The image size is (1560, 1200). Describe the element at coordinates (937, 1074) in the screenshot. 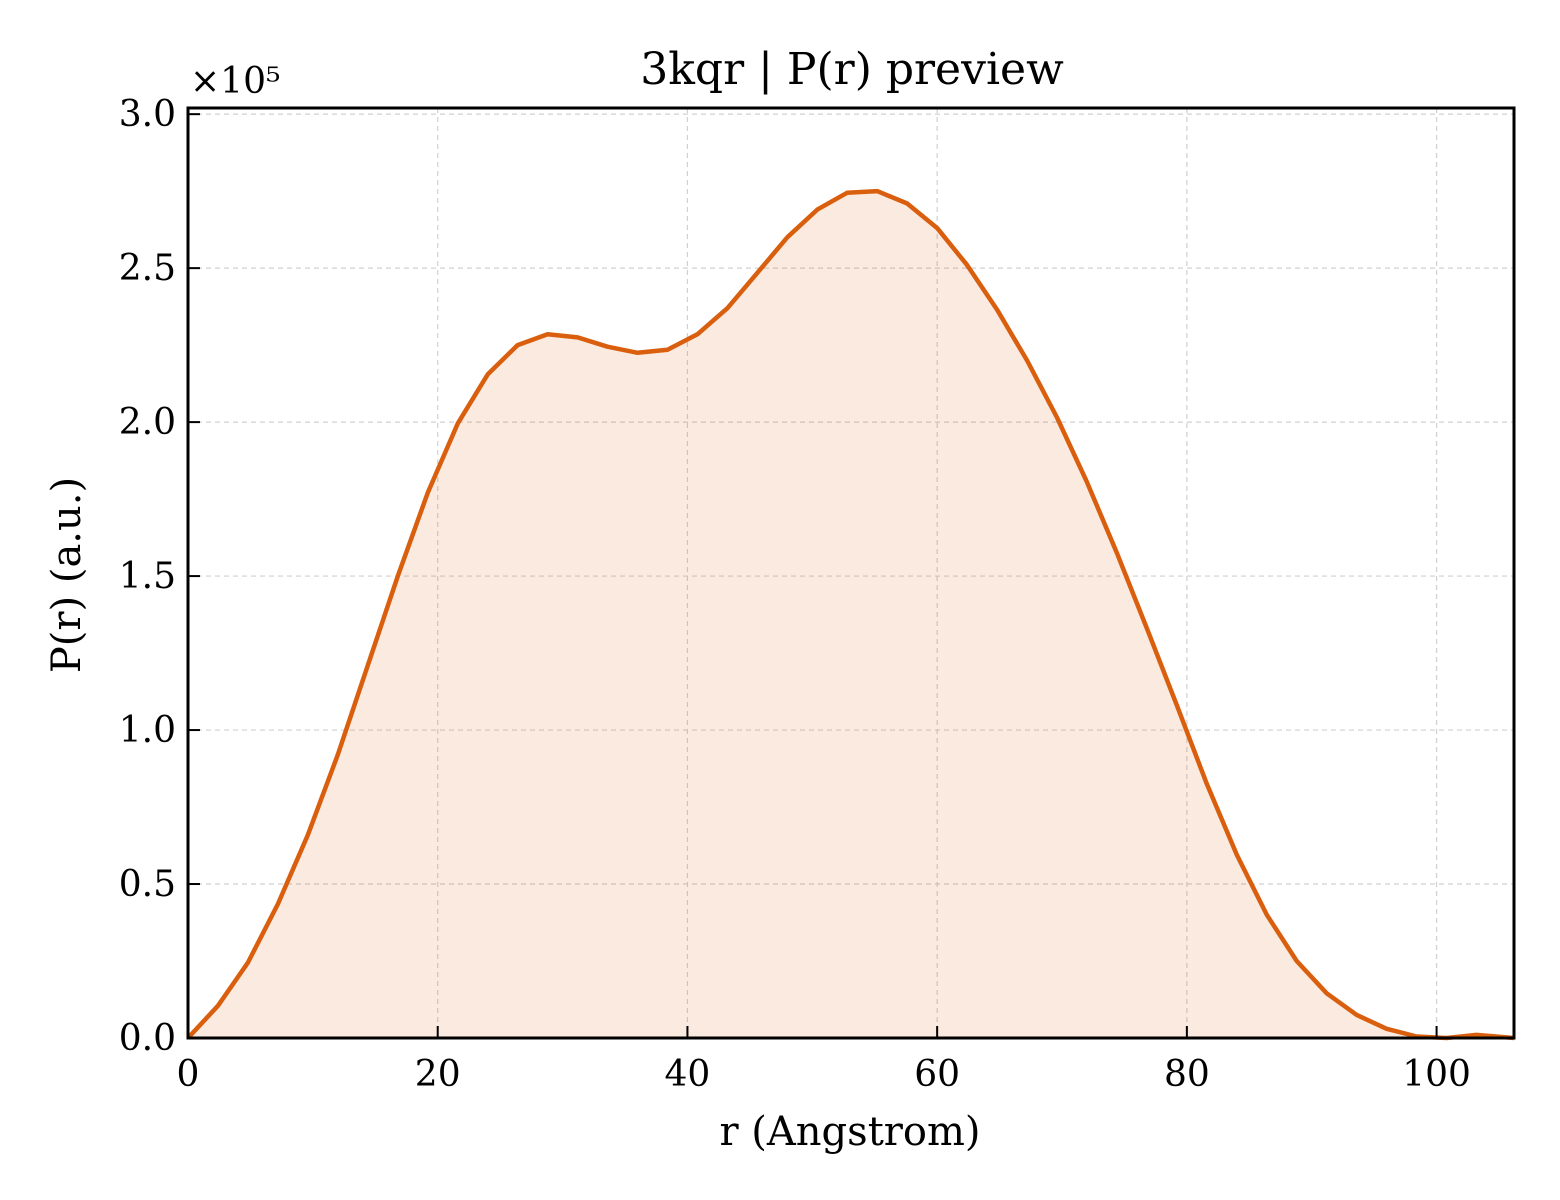

I see `x-tick-label: 60` at that location.